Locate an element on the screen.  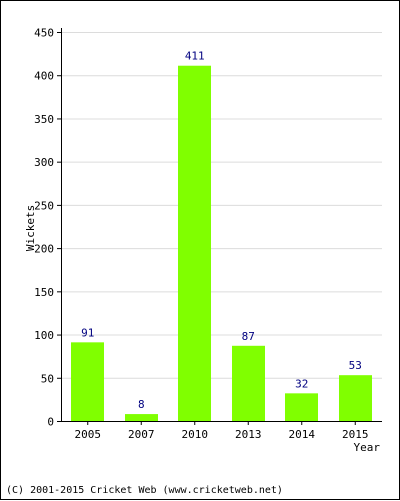
x-axis-label: Year is located at coordinates (367, 447).